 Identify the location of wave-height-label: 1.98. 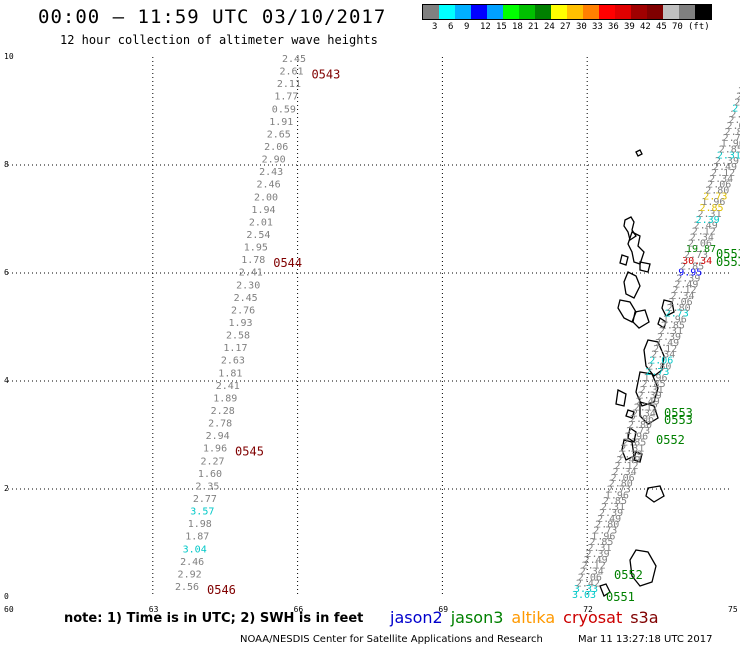
(200, 524).